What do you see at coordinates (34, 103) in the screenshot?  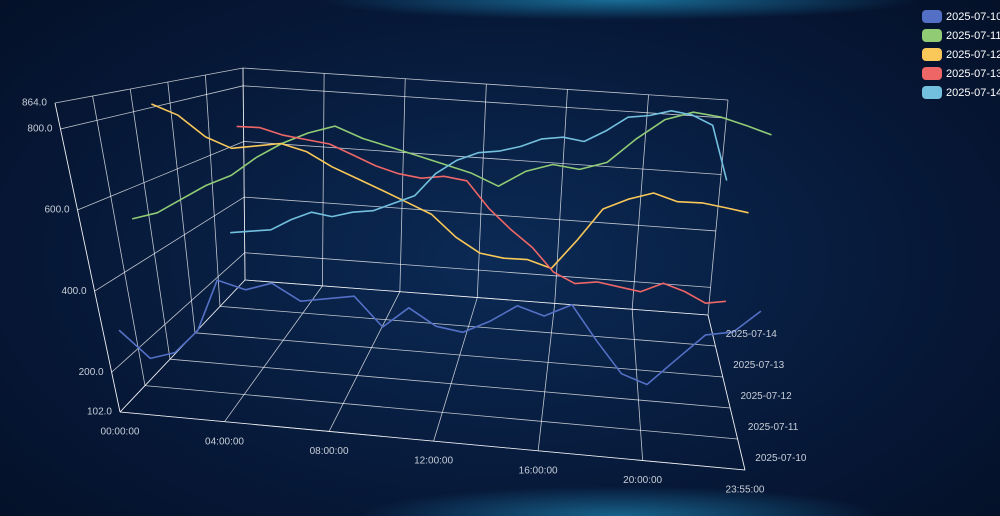 I see `y-tick-label: 864.0` at bounding box center [34, 103].